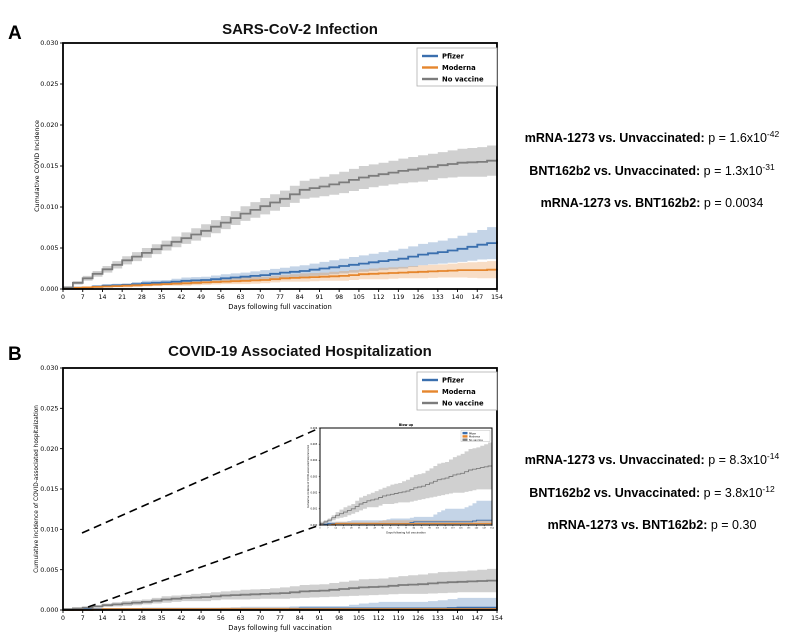  What do you see at coordinates (615, 493) in the screenshot?
I see `comparison-label: BNT162b2 vs. Unvaccinated:` at bounding box center [615, 493].